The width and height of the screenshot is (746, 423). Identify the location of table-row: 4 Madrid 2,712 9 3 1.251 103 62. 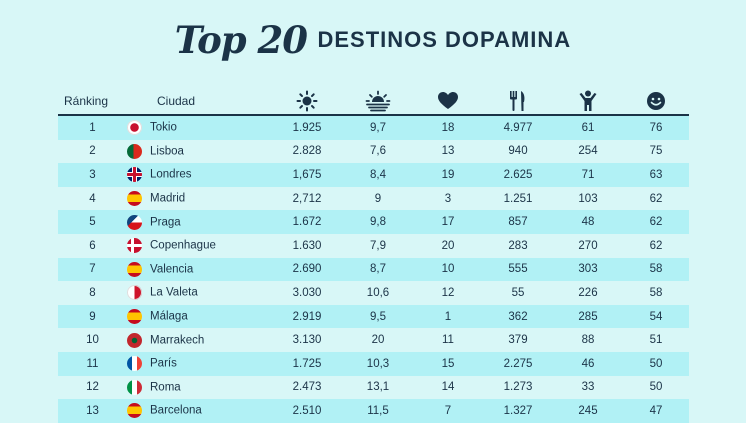
(373, 198).